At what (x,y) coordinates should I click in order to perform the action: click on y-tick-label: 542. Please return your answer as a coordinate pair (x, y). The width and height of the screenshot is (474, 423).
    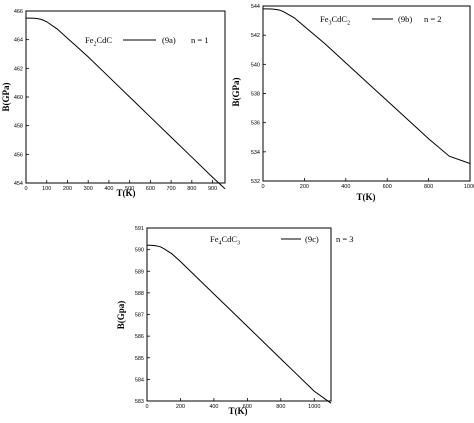
    Looking at the image, I should click on (255, 36).